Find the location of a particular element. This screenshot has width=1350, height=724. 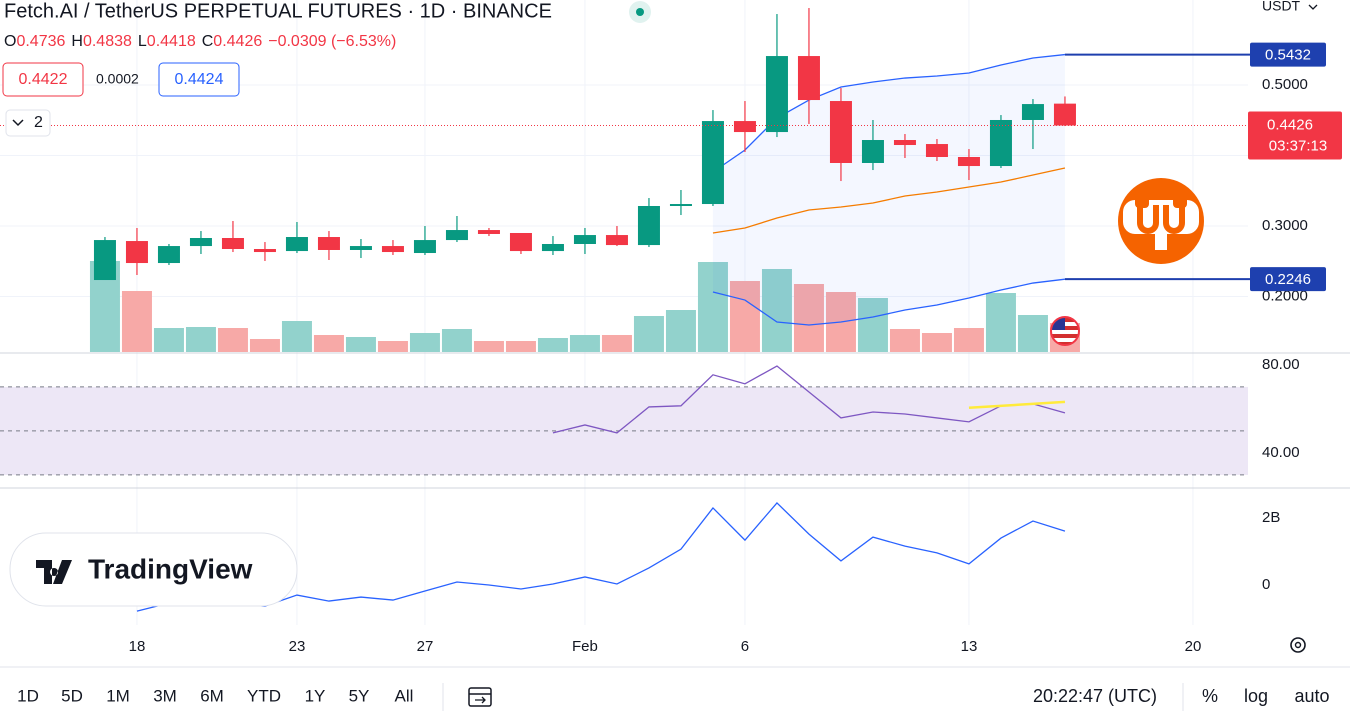

indicator-line is located at coordinates (809, 399).